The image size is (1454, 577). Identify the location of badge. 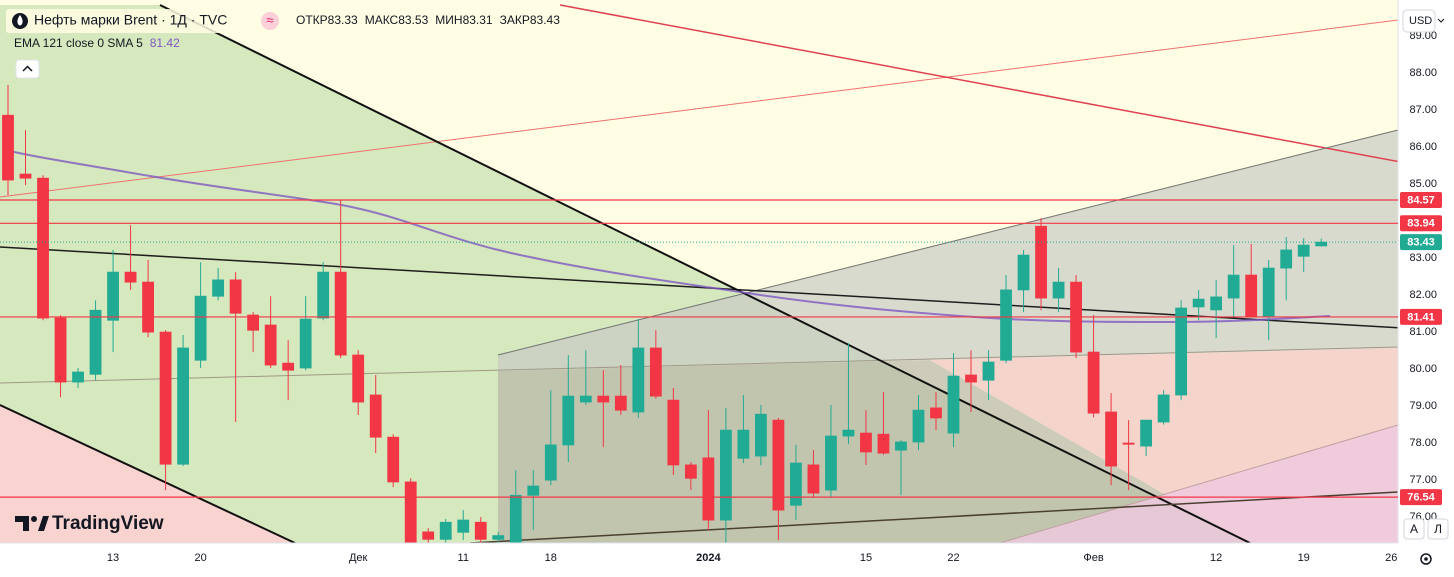
(270, 21).